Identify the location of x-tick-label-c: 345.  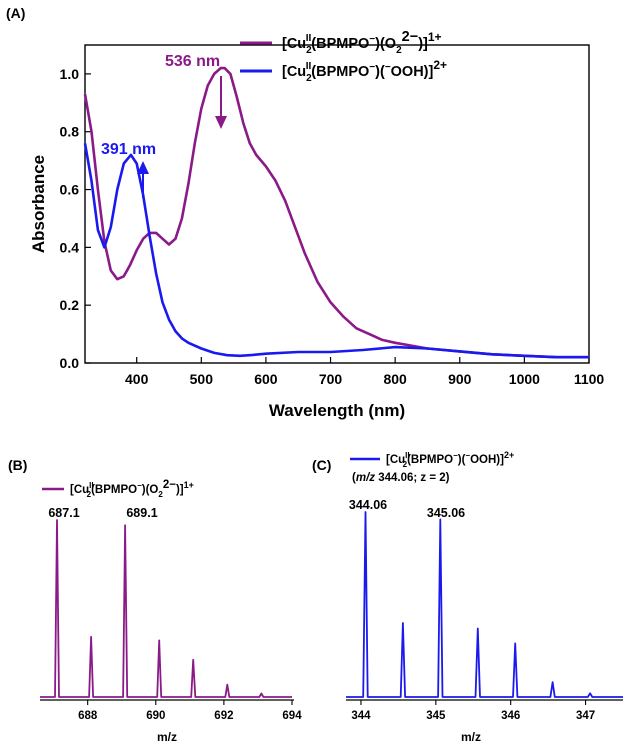
(436, 716).